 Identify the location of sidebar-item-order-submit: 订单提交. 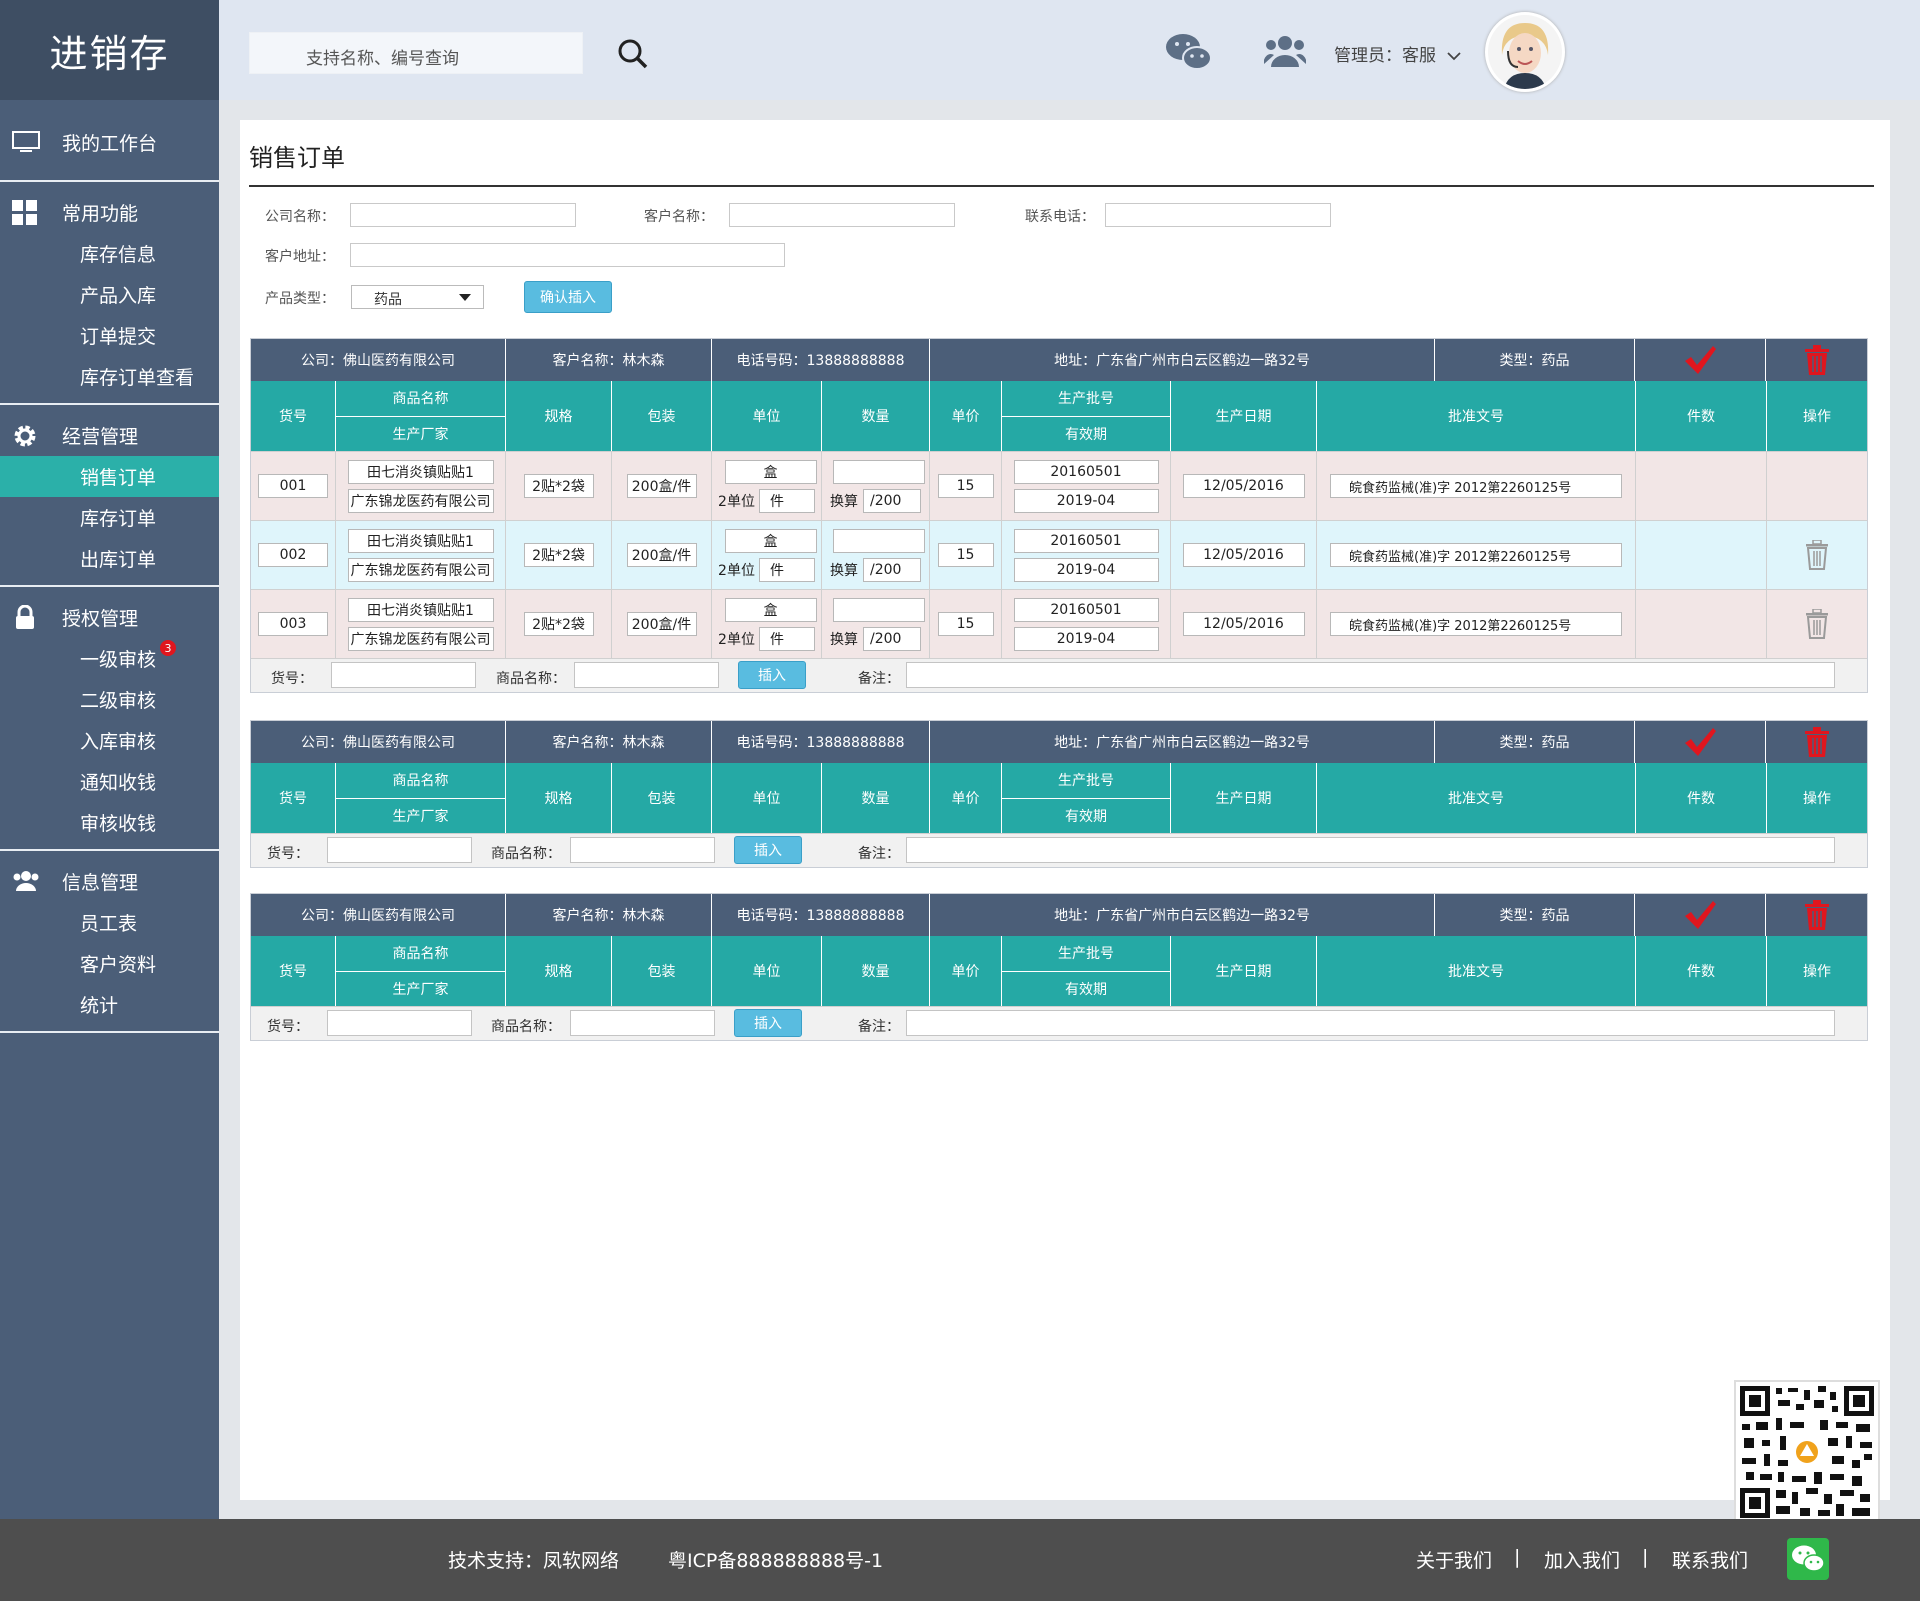
(118, 337).